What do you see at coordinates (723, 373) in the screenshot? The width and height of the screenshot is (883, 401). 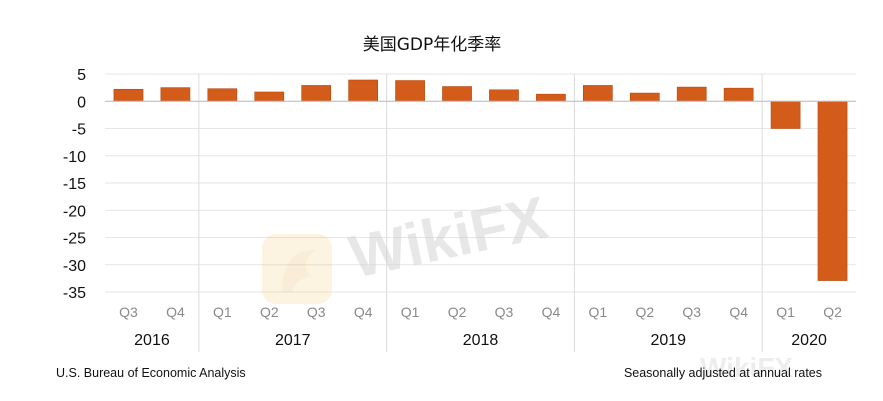 I see `adjustment-note: Seasonally adjusted at annual rates` at bounding box center [723, 373].